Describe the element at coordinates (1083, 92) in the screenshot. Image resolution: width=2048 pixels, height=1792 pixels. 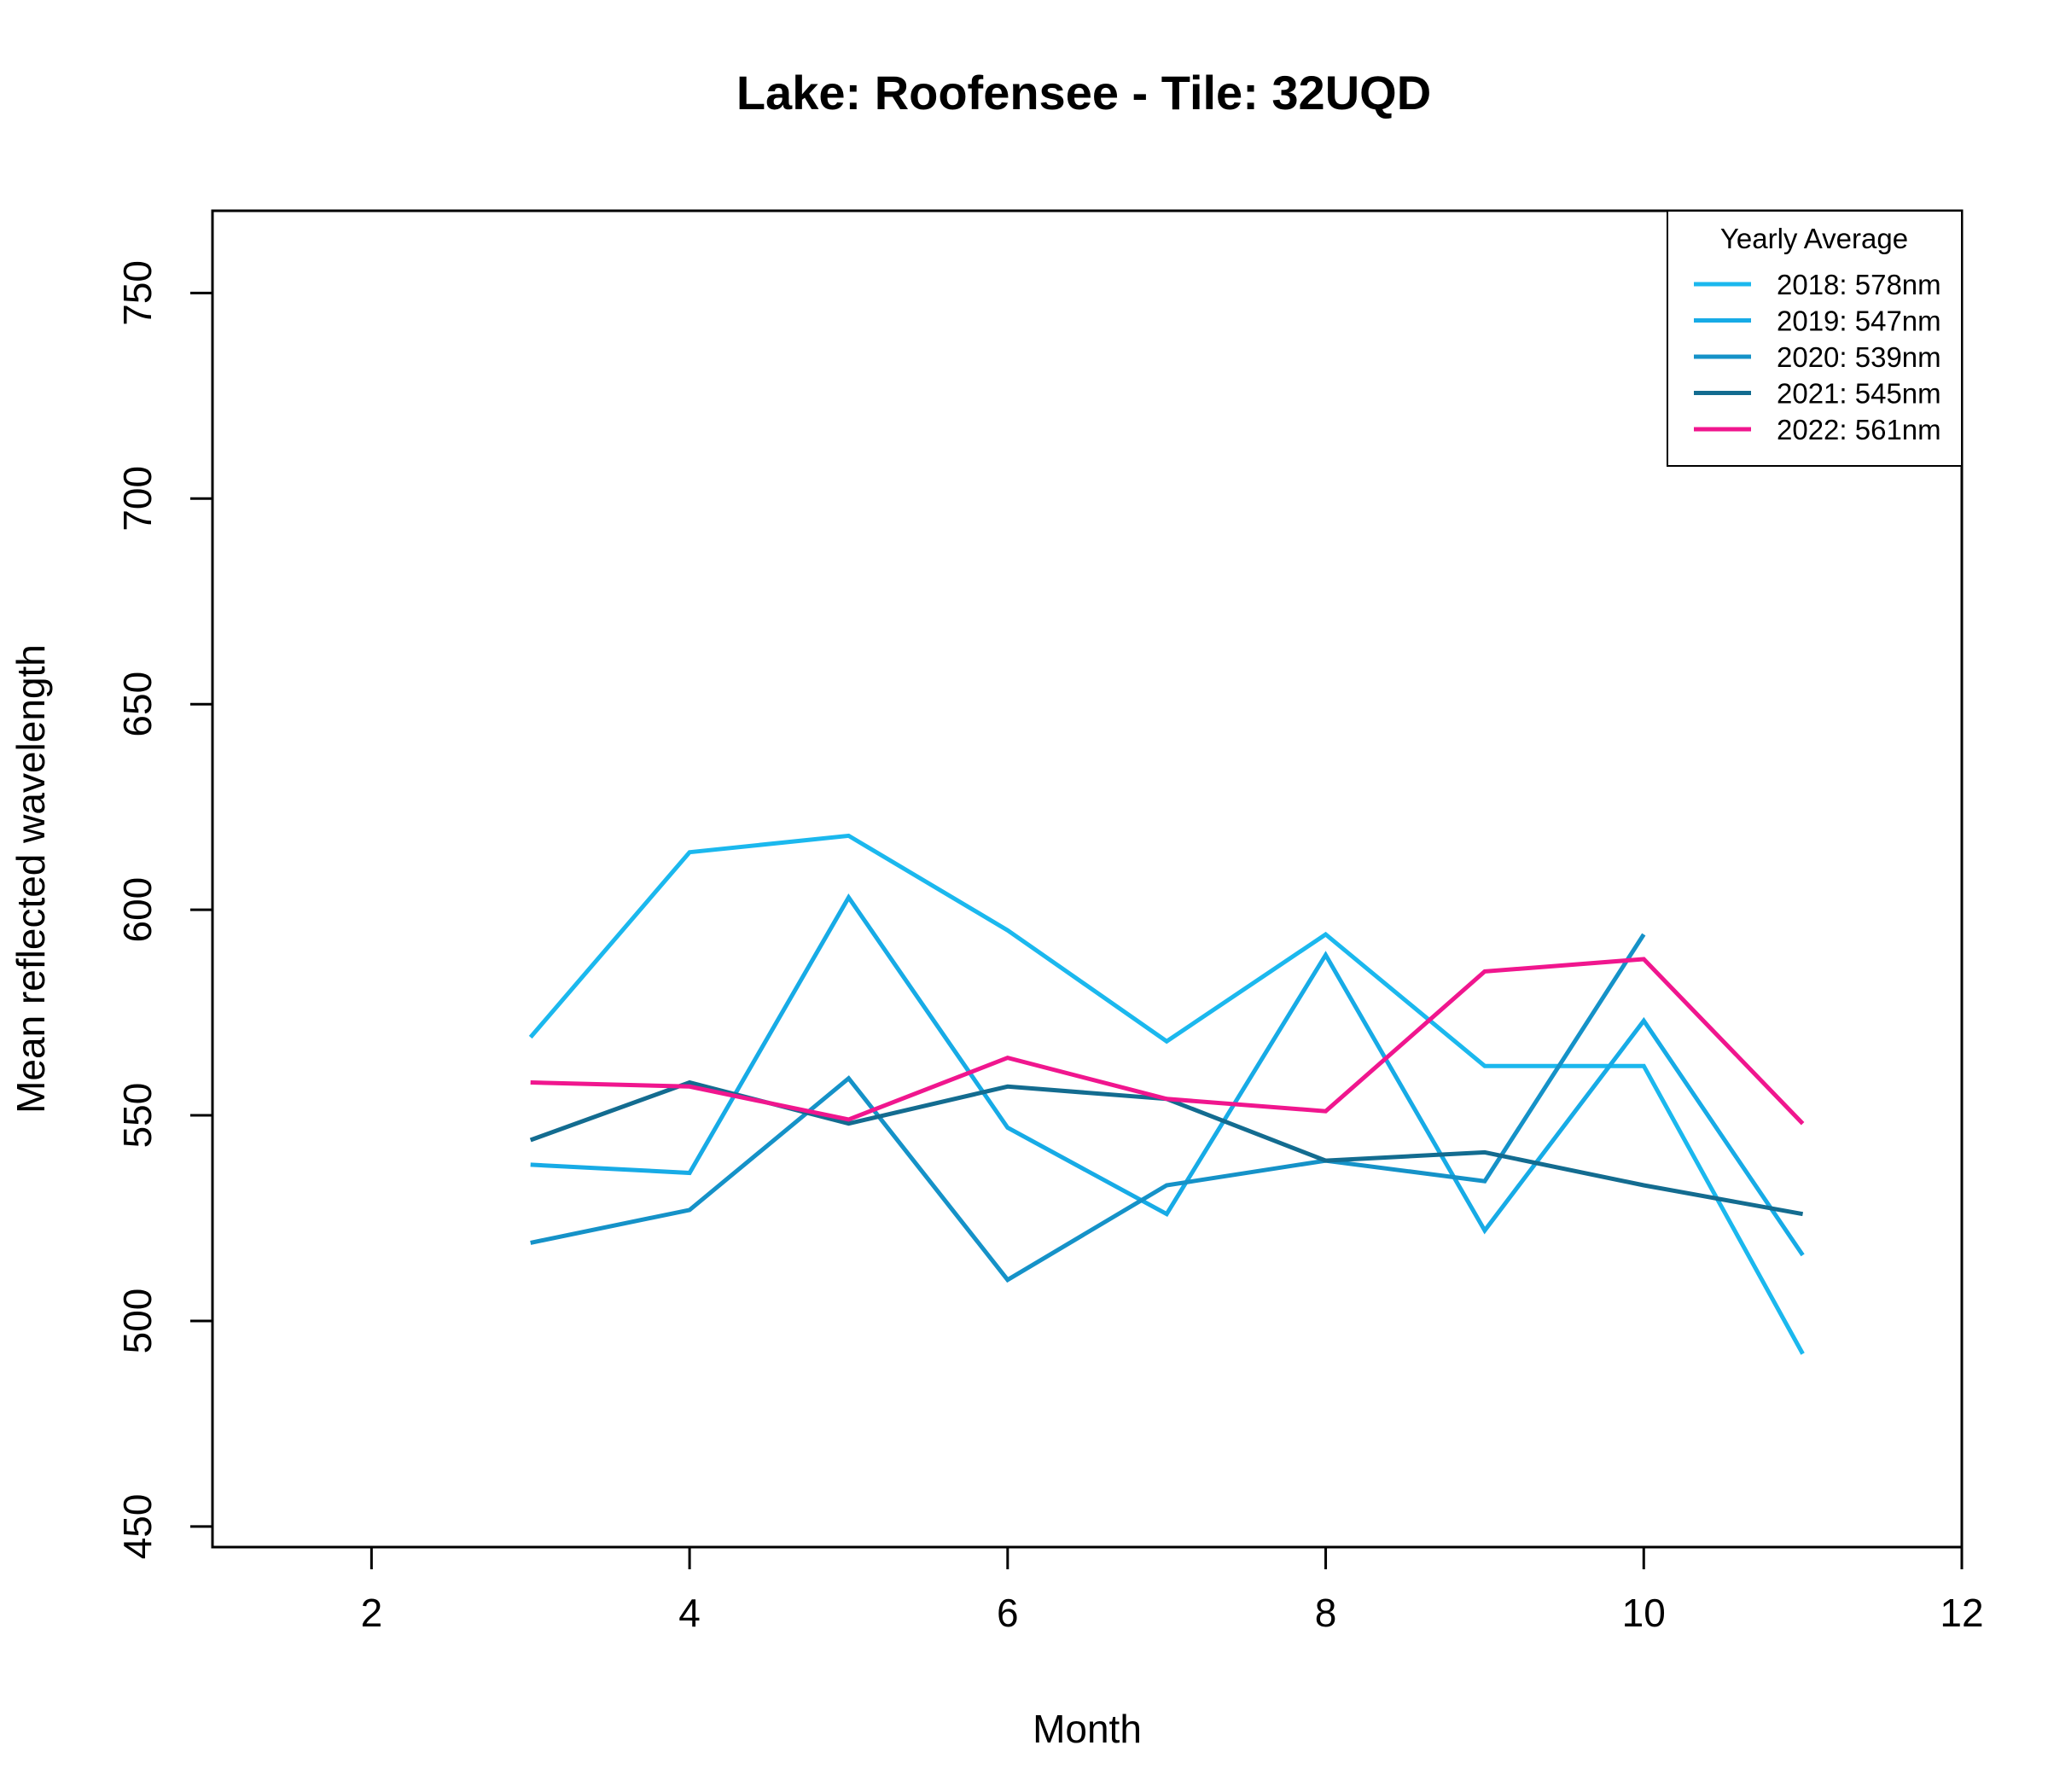
I see `chart-title: Lake: Roofensee - Tile: 32UQD` at that location.